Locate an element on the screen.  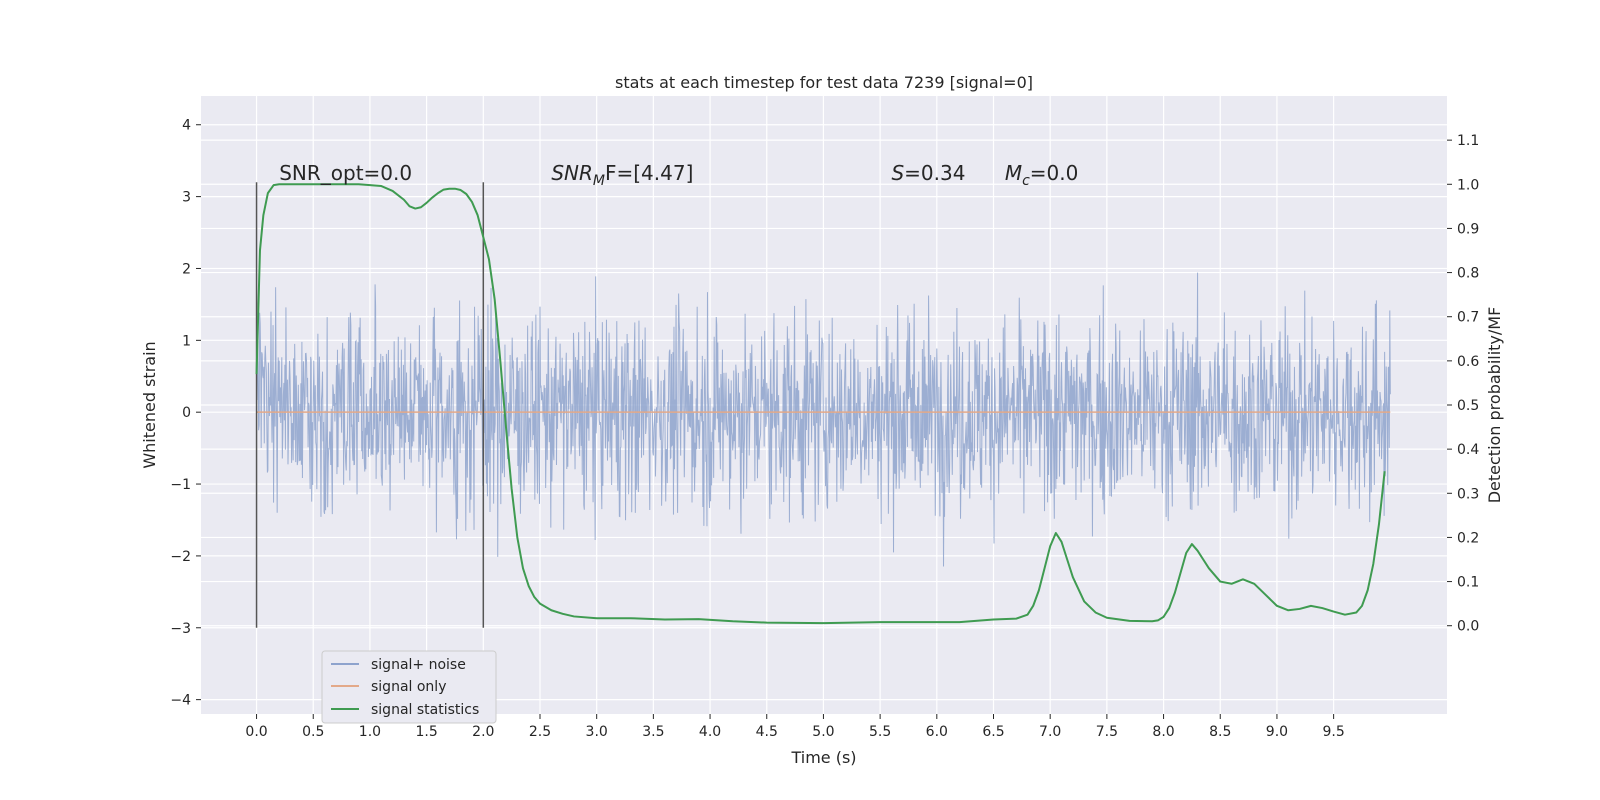
y2-axis-label: Detection probability/MF is located at coordinates (1494, 405).